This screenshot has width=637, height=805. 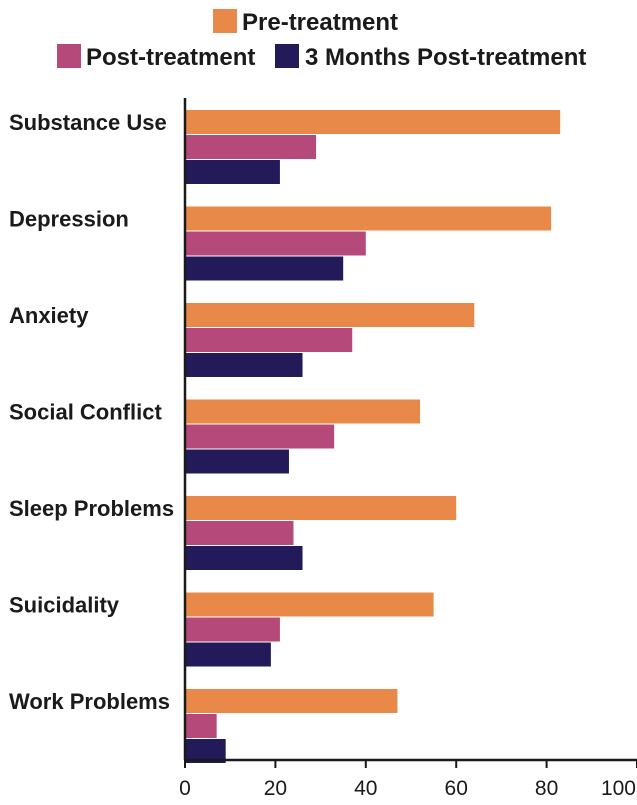 I want to click on category-label-social-conflict: Social Conflict, so click(x=85, y=412).